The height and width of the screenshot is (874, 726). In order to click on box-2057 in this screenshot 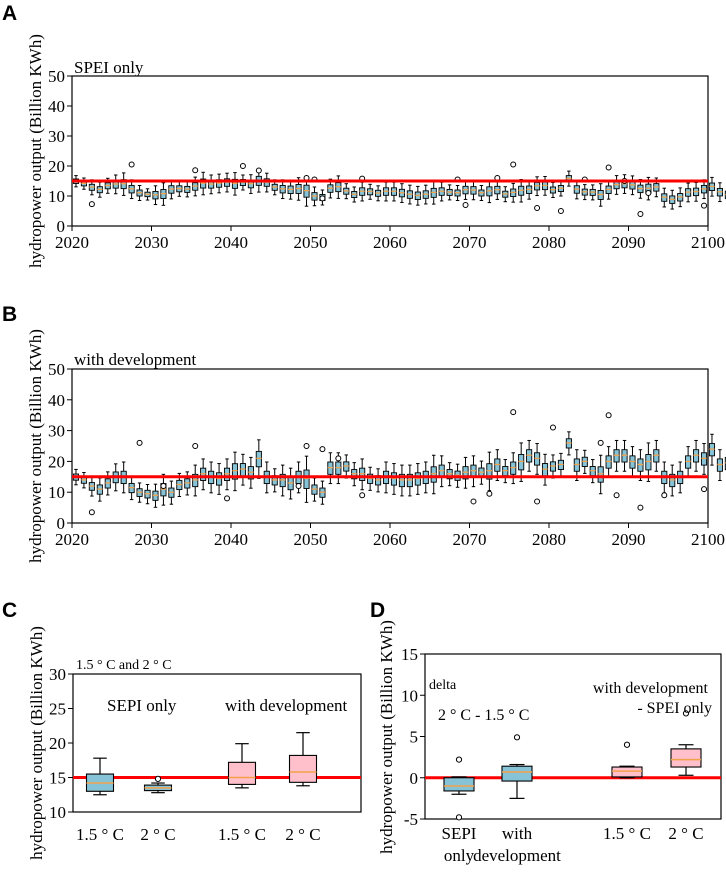, I will do `click(370, 191)`.